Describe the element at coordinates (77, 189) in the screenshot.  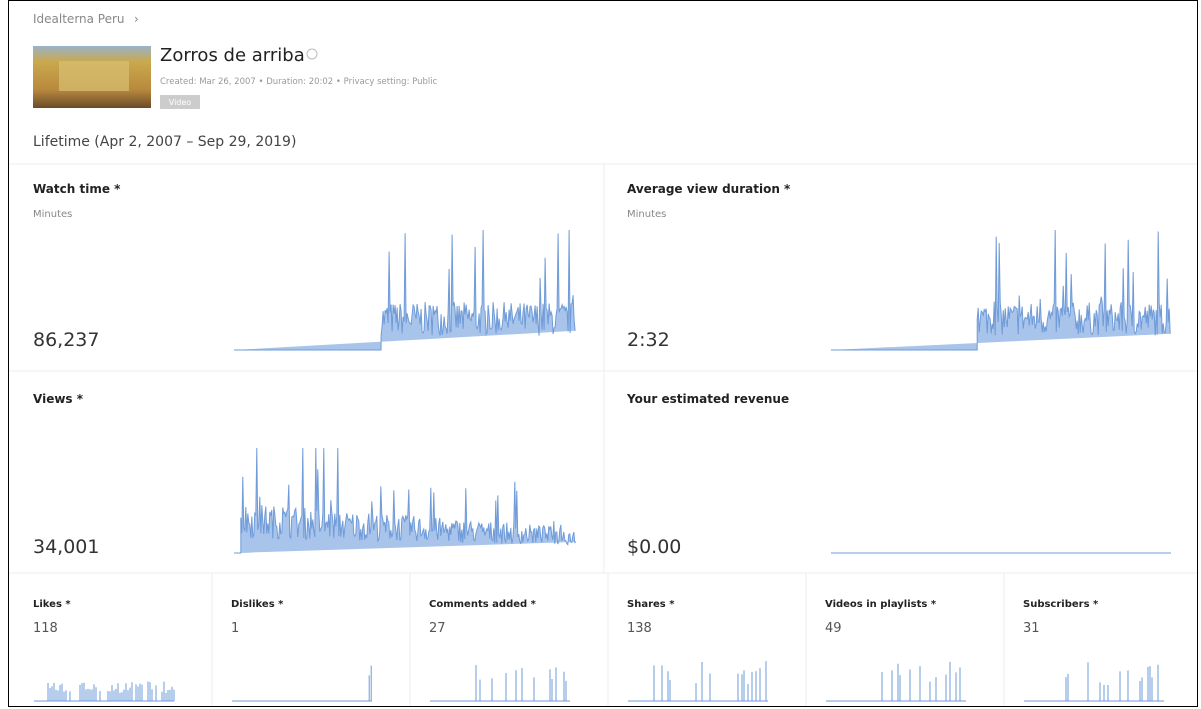
I see `metric-label: Watch time *` at that location.